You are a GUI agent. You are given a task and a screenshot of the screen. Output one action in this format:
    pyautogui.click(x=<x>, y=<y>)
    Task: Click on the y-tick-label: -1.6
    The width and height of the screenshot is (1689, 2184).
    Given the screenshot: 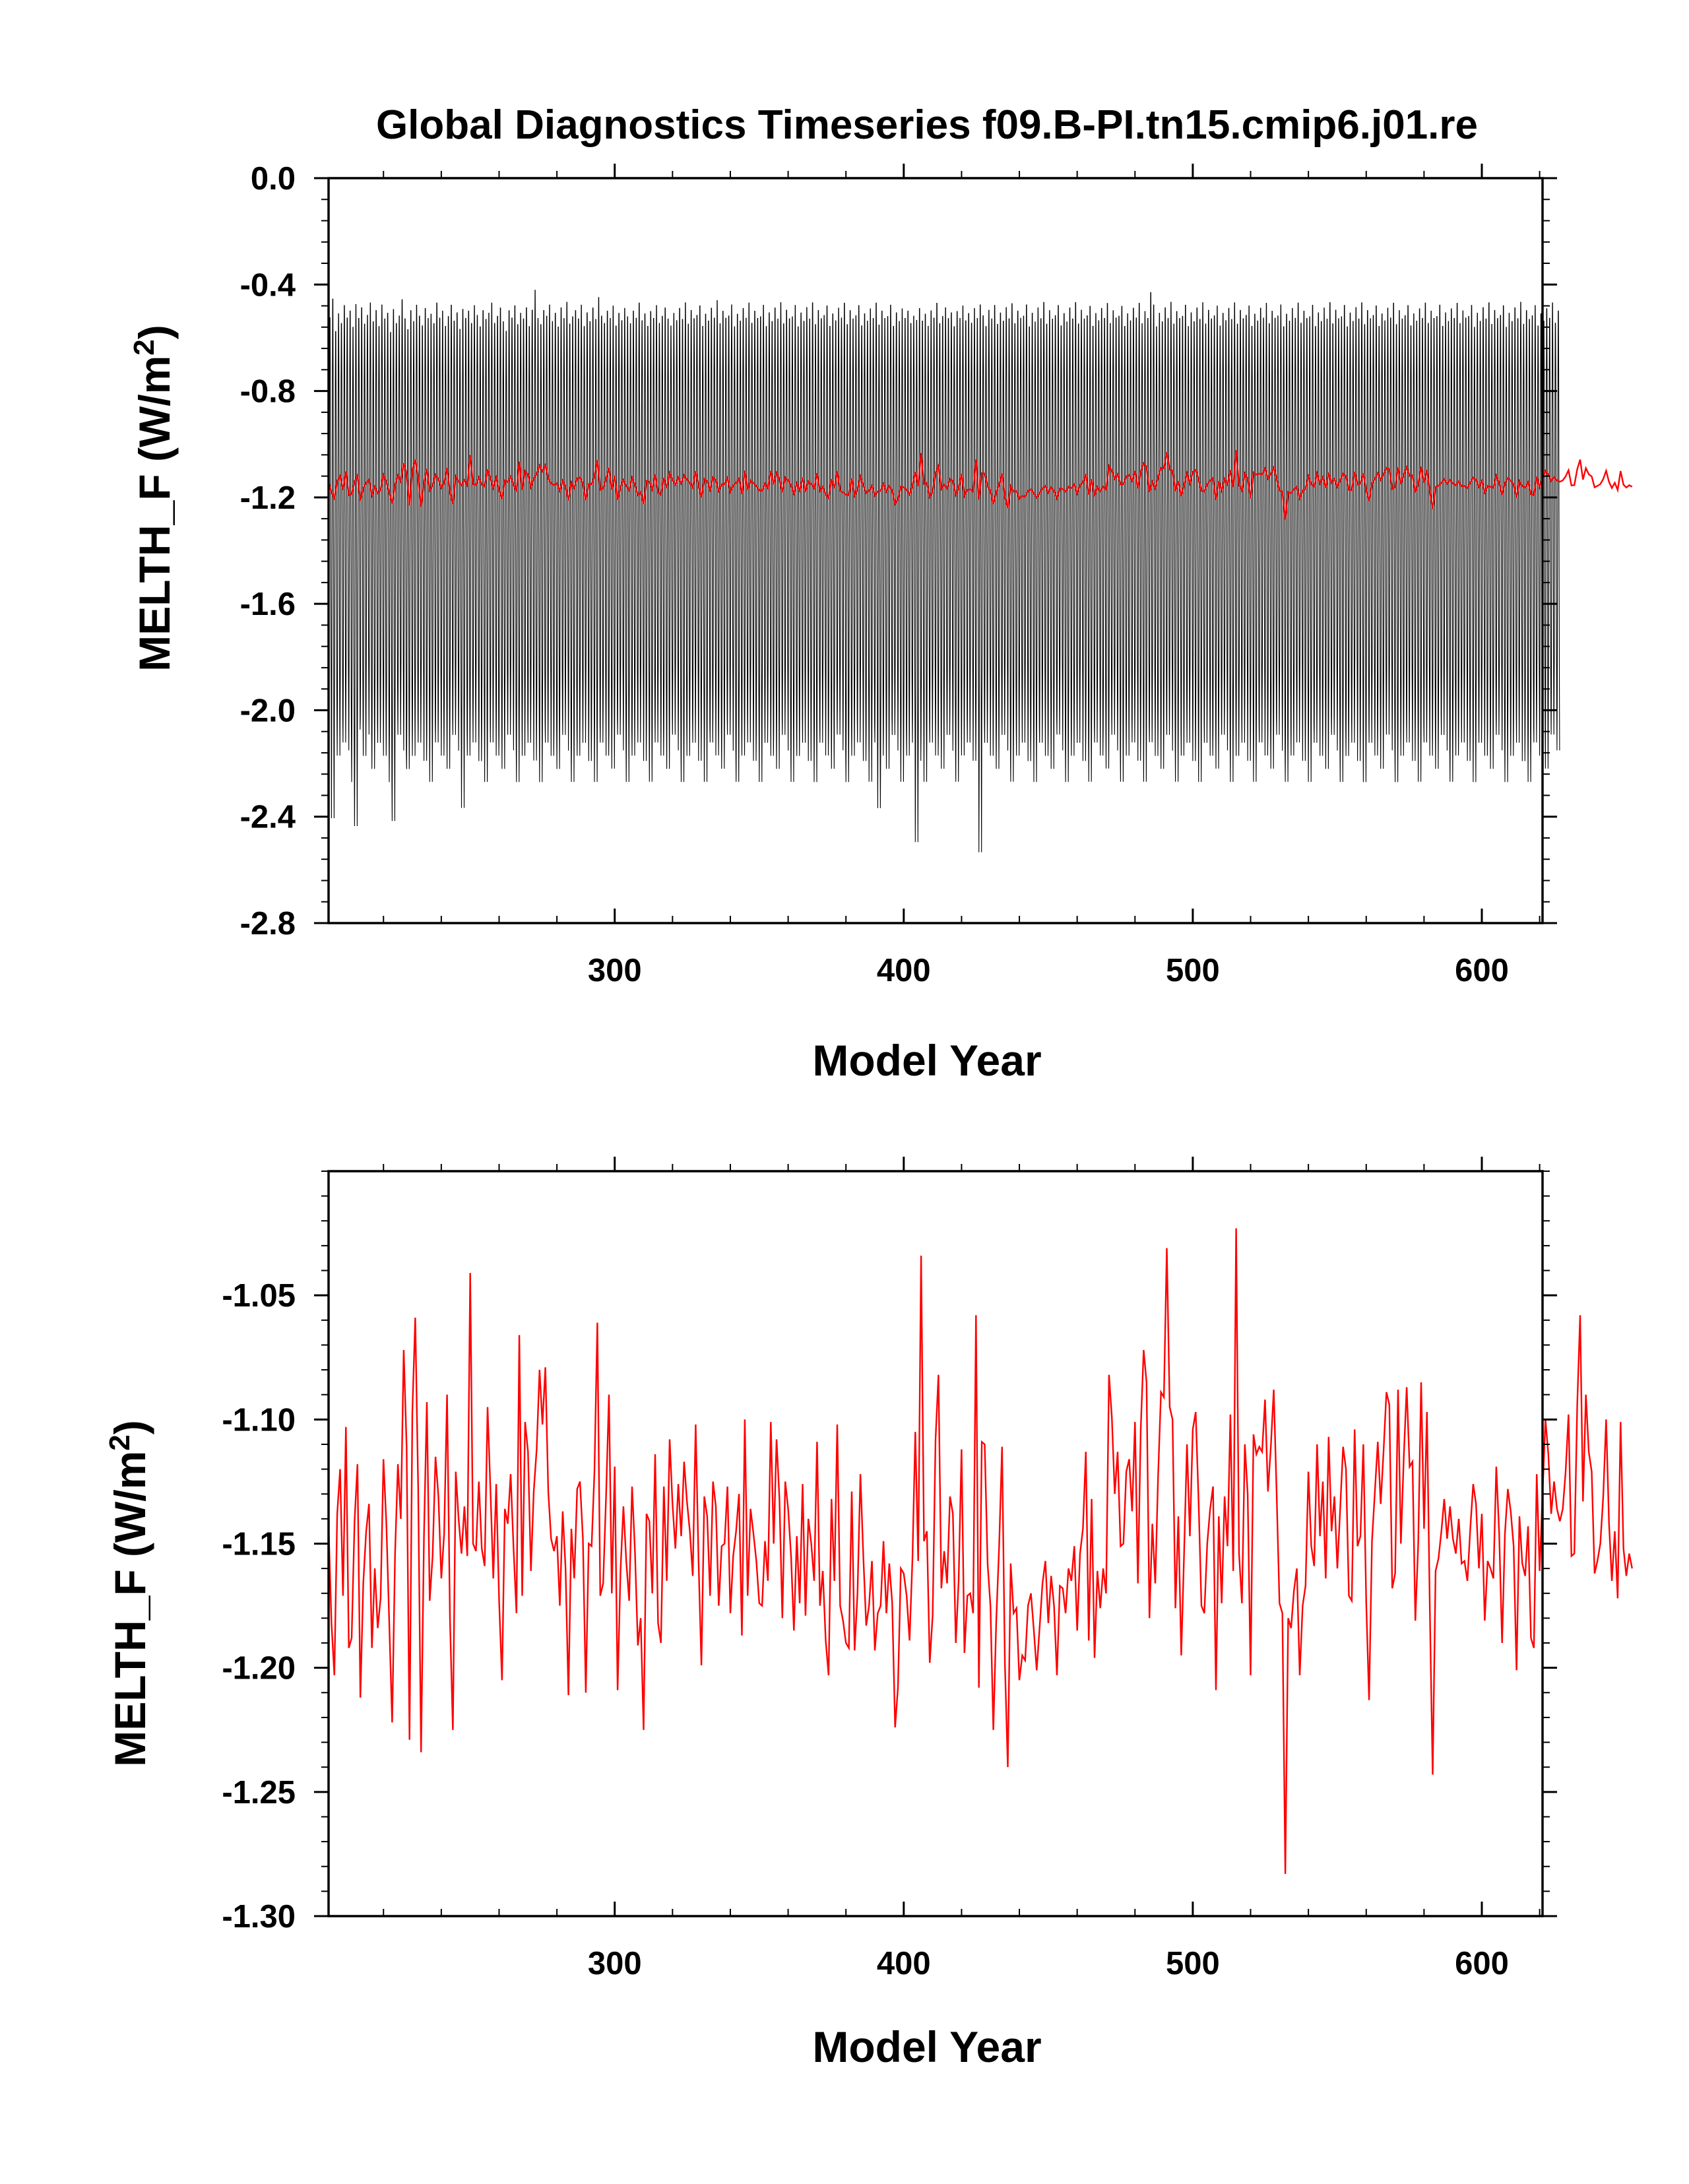 What is the action you would take?
    pyautogui.click(x=268, y=604)
    